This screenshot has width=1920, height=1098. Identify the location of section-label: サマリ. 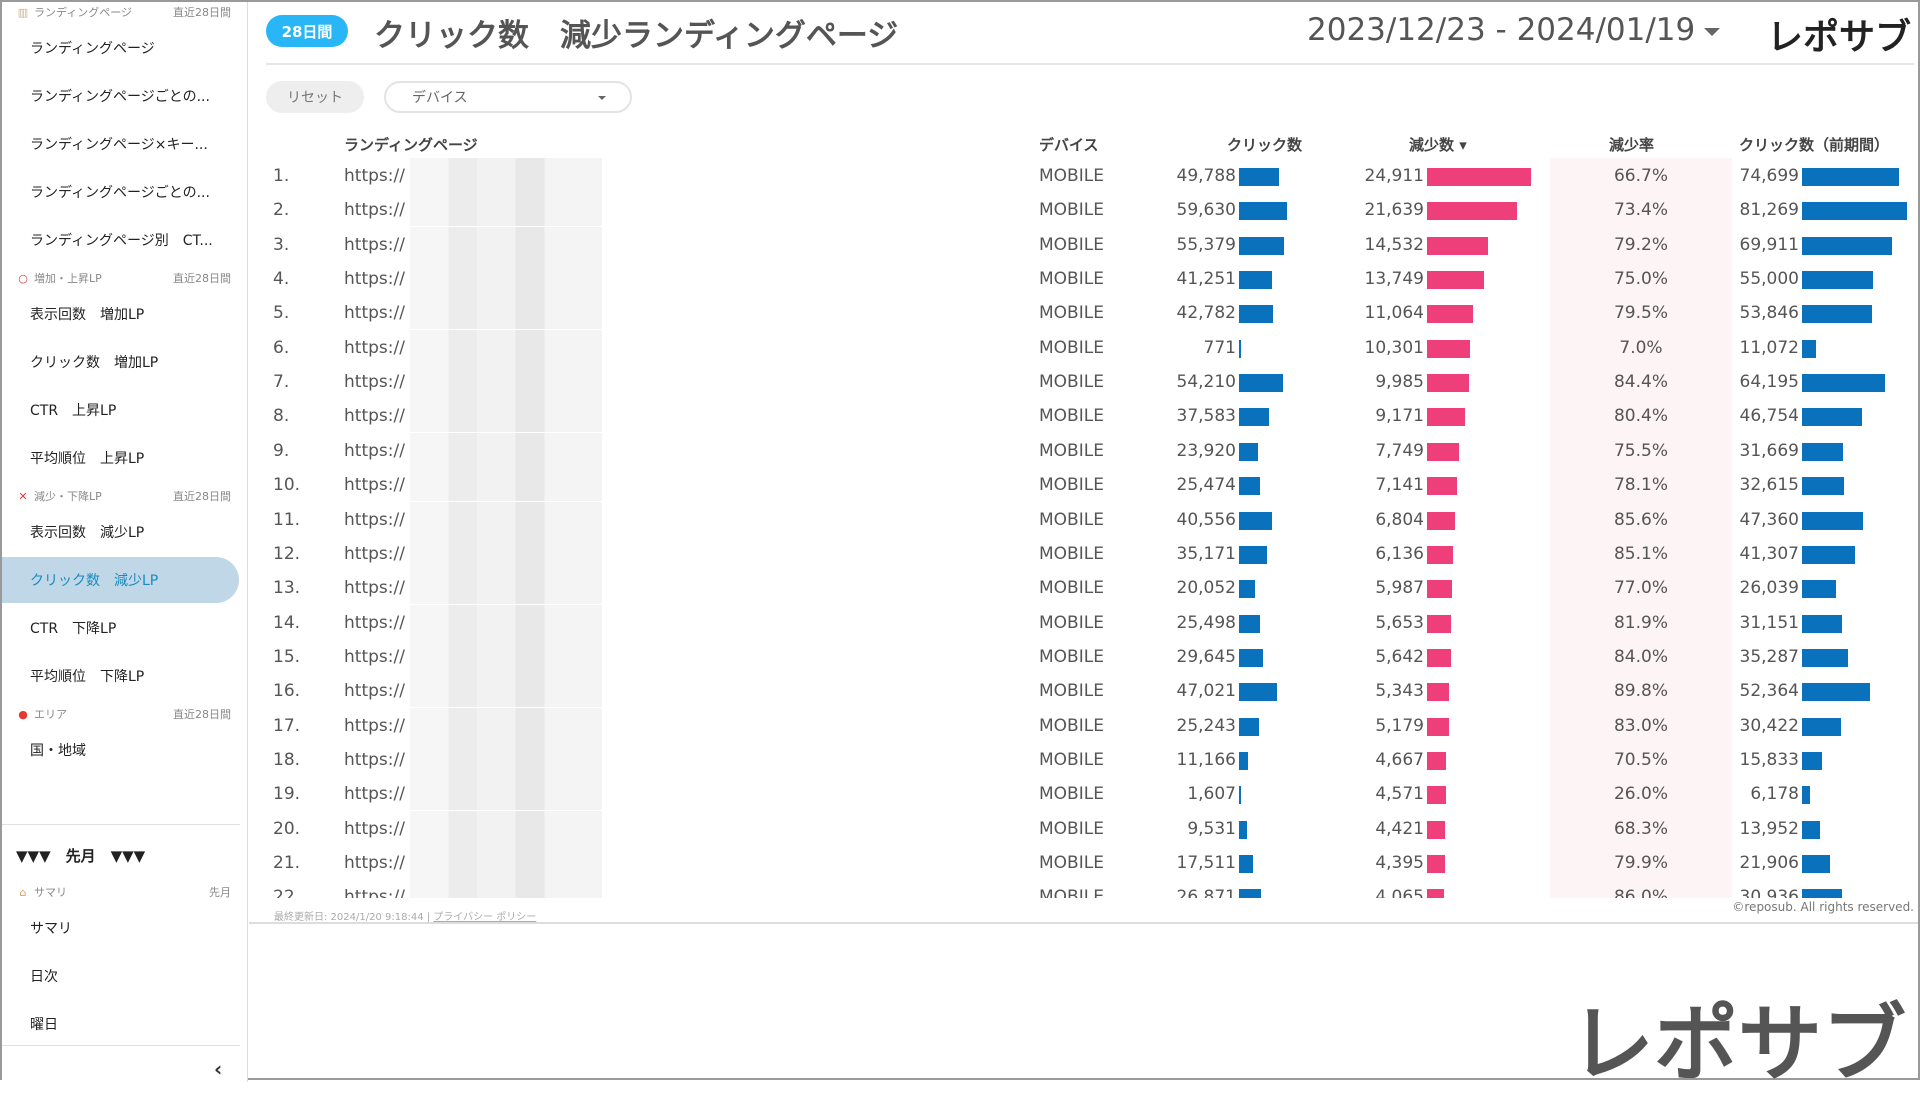
(50, 892).